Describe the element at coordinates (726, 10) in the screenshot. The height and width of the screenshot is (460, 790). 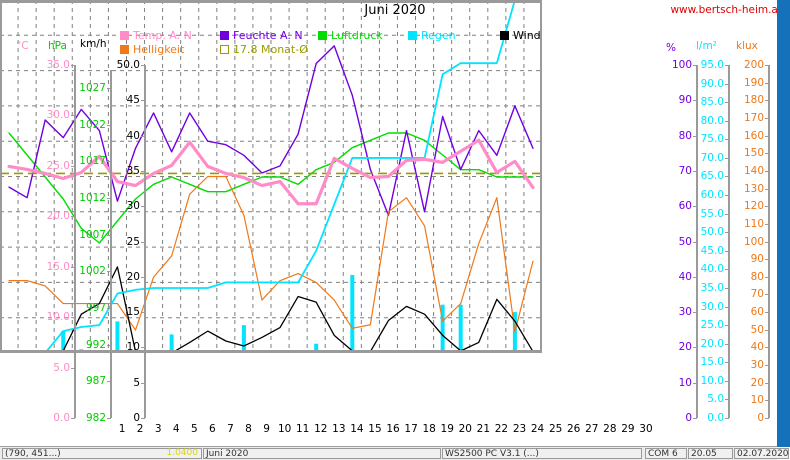
I see `site-url-link: www.bertsch-heim.at` at that location.